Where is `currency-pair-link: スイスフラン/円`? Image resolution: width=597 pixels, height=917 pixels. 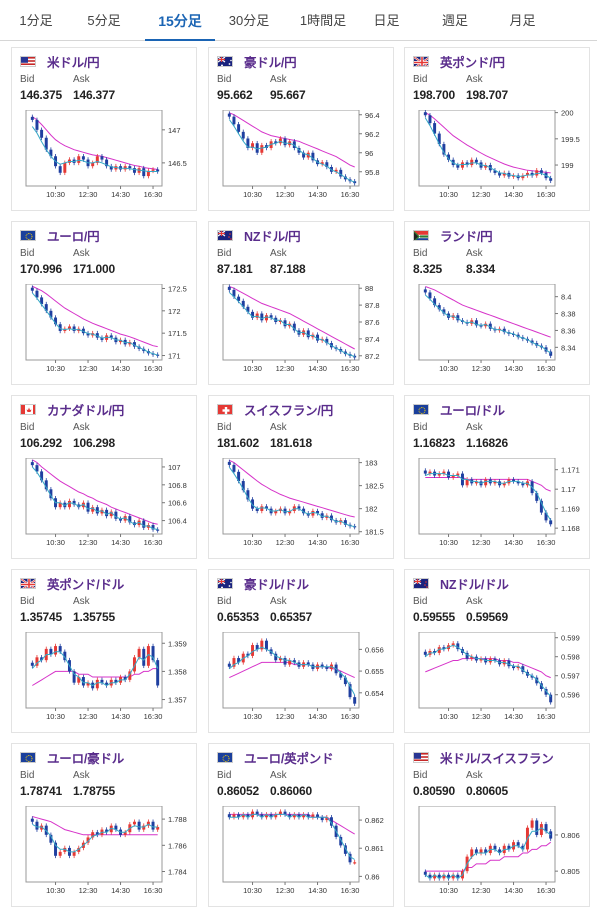
currency-pair-link: スイスフラン/円 is located at coordinates (288, 410).